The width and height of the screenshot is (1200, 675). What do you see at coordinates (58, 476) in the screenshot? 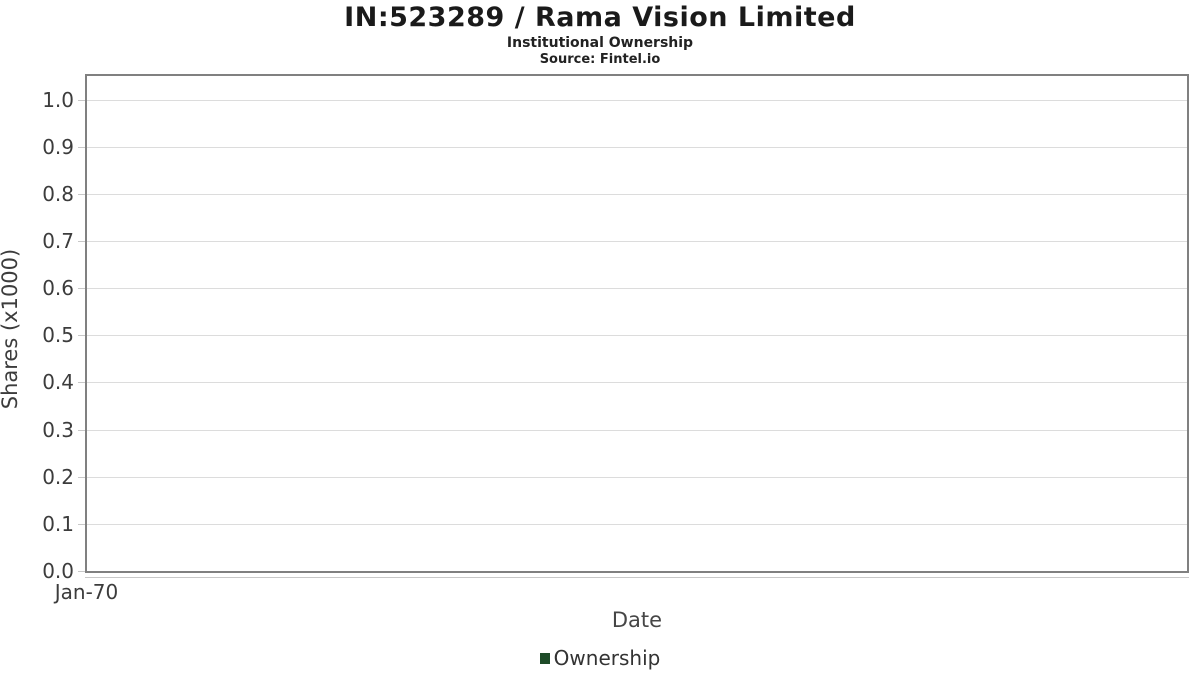
I see `y-tick-label: 0.2` at bounding box center [58, 476].